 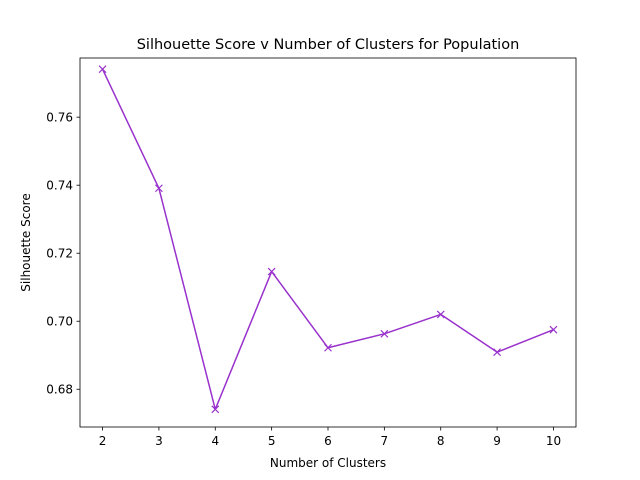 What do you see at coordinates (59, 322) in the screenshot?
I see `y-tick-label: 0.70` at bounding box center [59, 322].